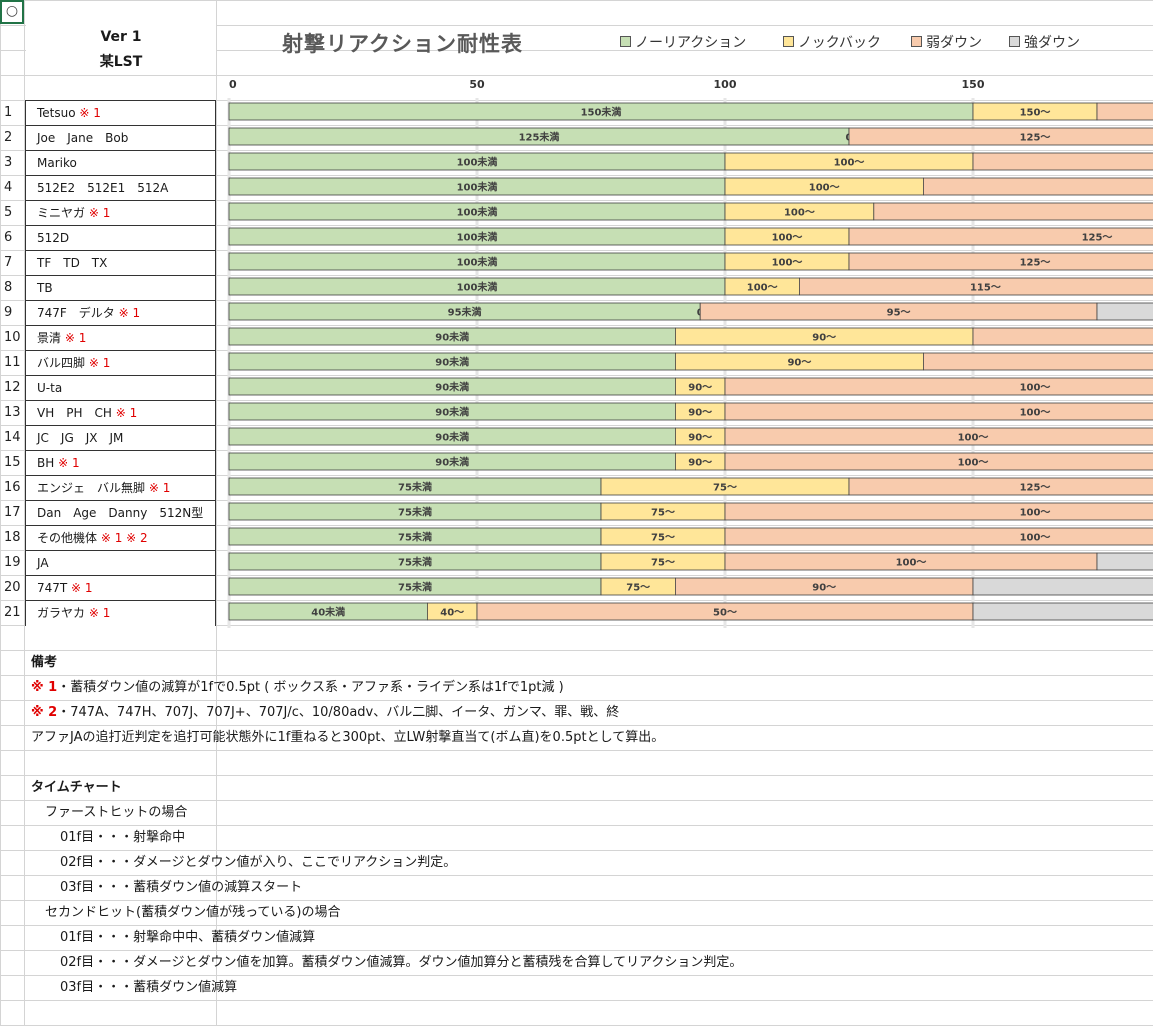 This screenshot has height=1026, width=1153. I want to click on unit-name-cell: 747T ※ 1, so click(120, 588).